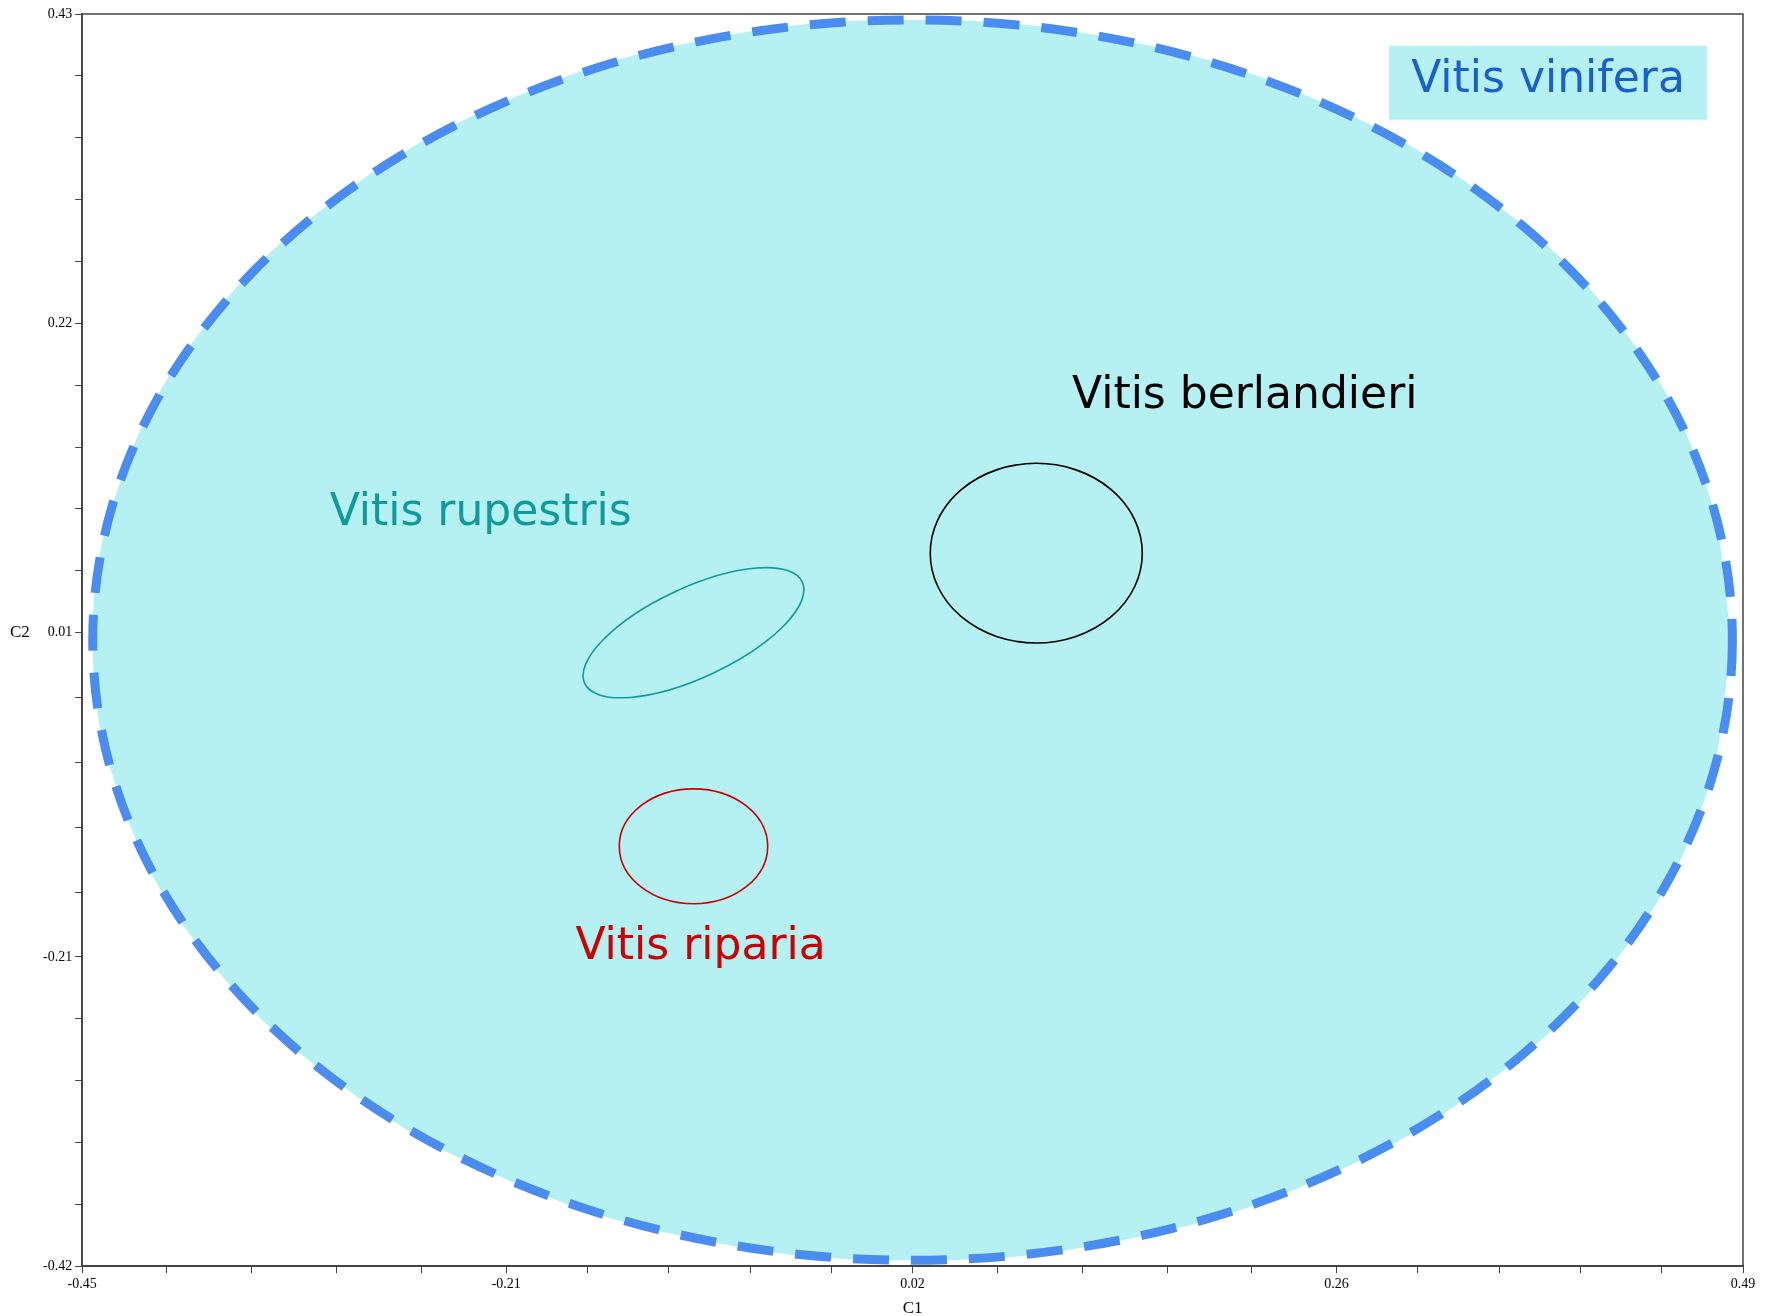 The width and height of the screenshot is (1773, 1316). Describe the element at coordinates (60, 323) in the screenshot. I see `y-tick-label: 0.22` at that location.